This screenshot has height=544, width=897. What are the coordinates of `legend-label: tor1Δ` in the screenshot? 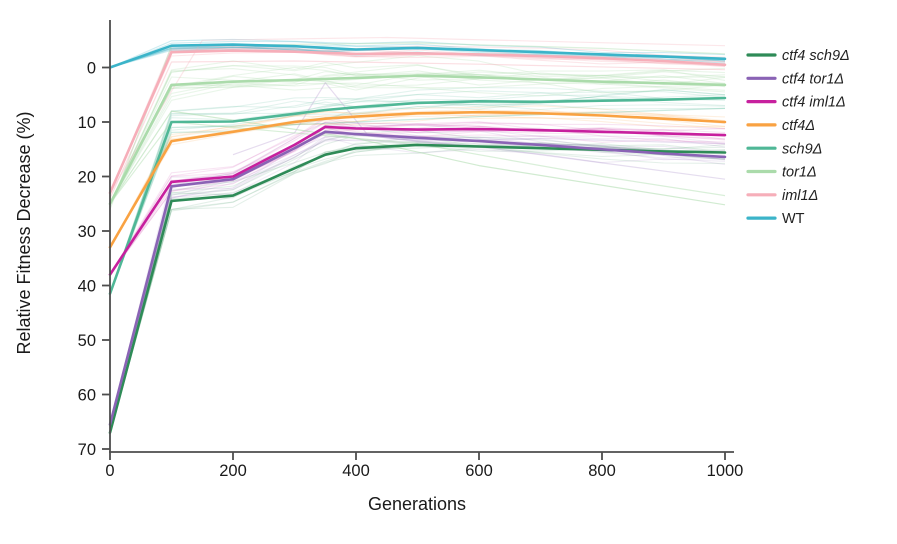 It's located at (799, 173).